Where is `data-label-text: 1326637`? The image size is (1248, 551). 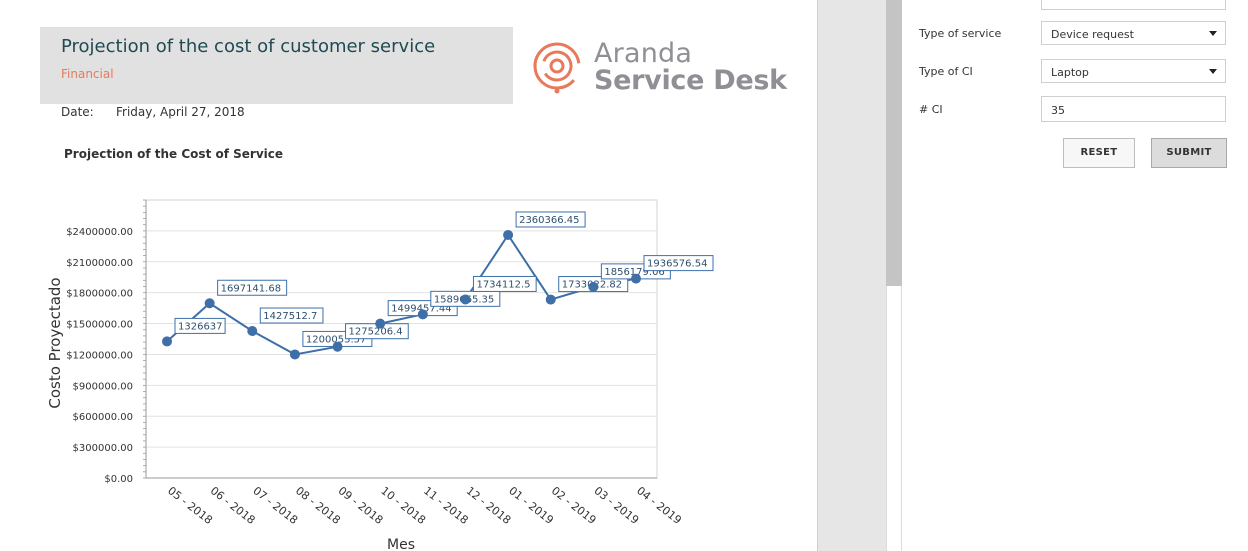
data-label-text: 1326637 is located at coordinates (200, 326).